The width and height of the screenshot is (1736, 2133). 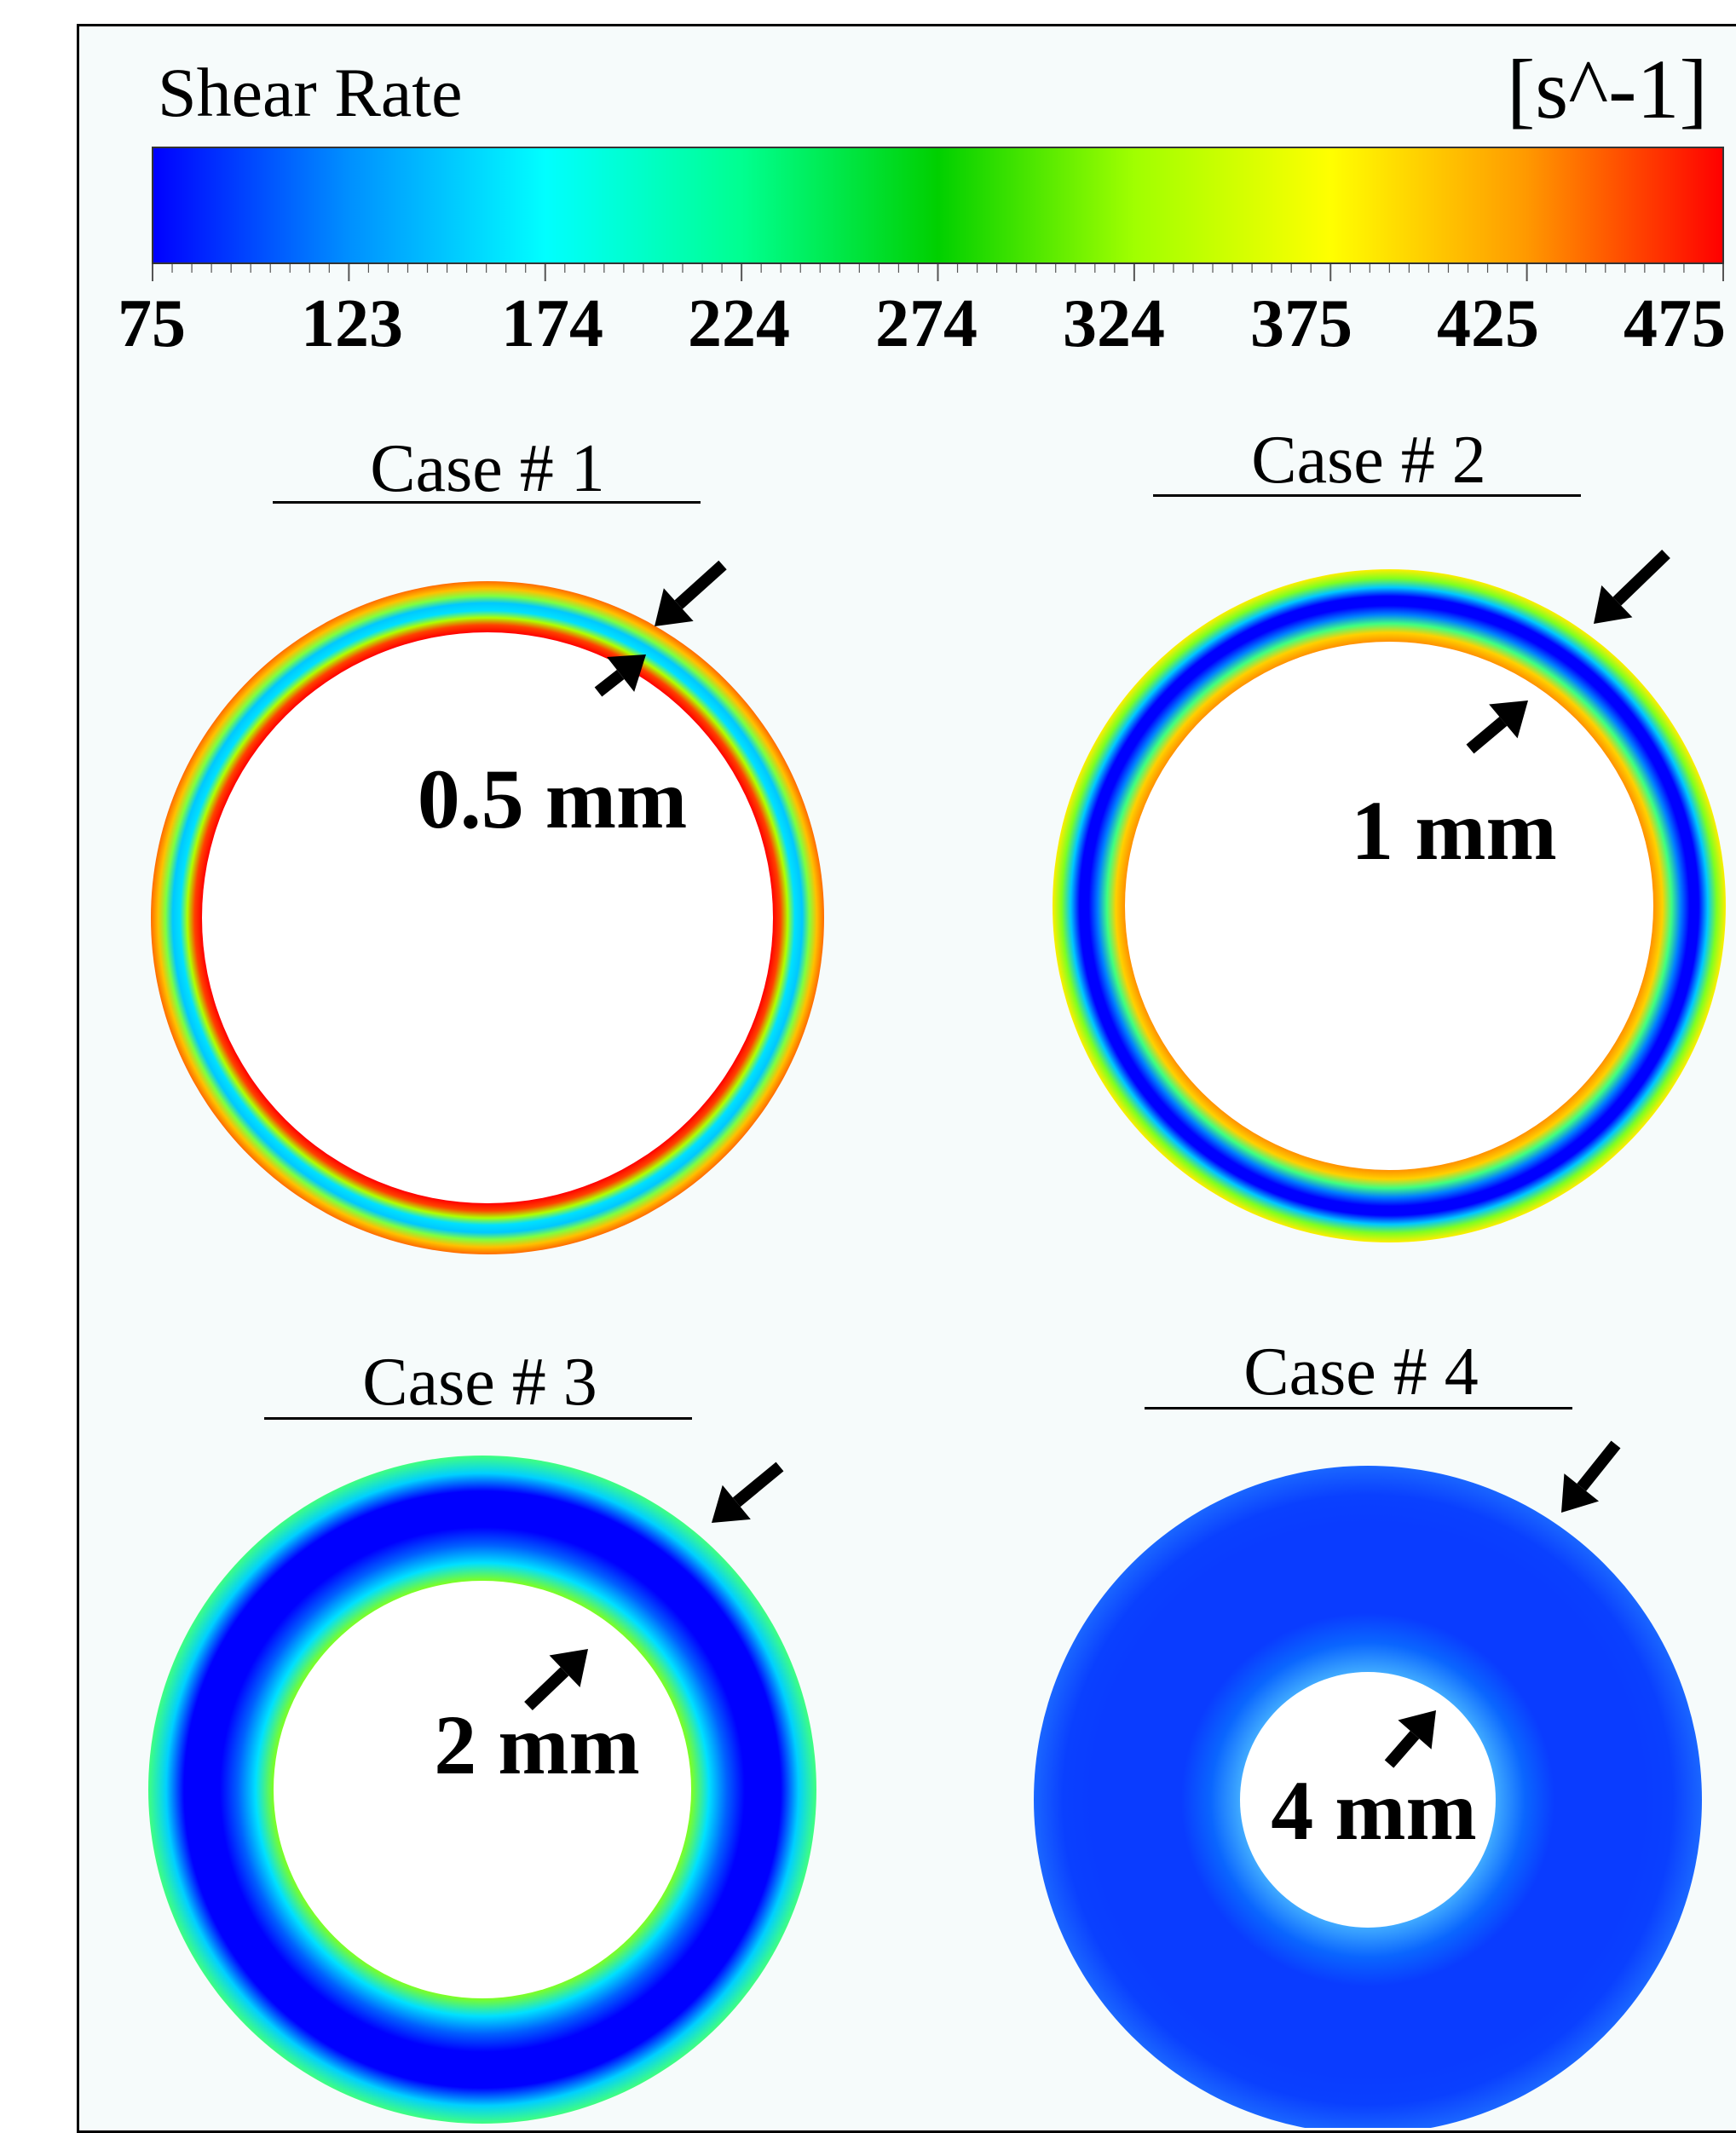 I want to click on case-3-inner-core, so click(x=482, y=1789).